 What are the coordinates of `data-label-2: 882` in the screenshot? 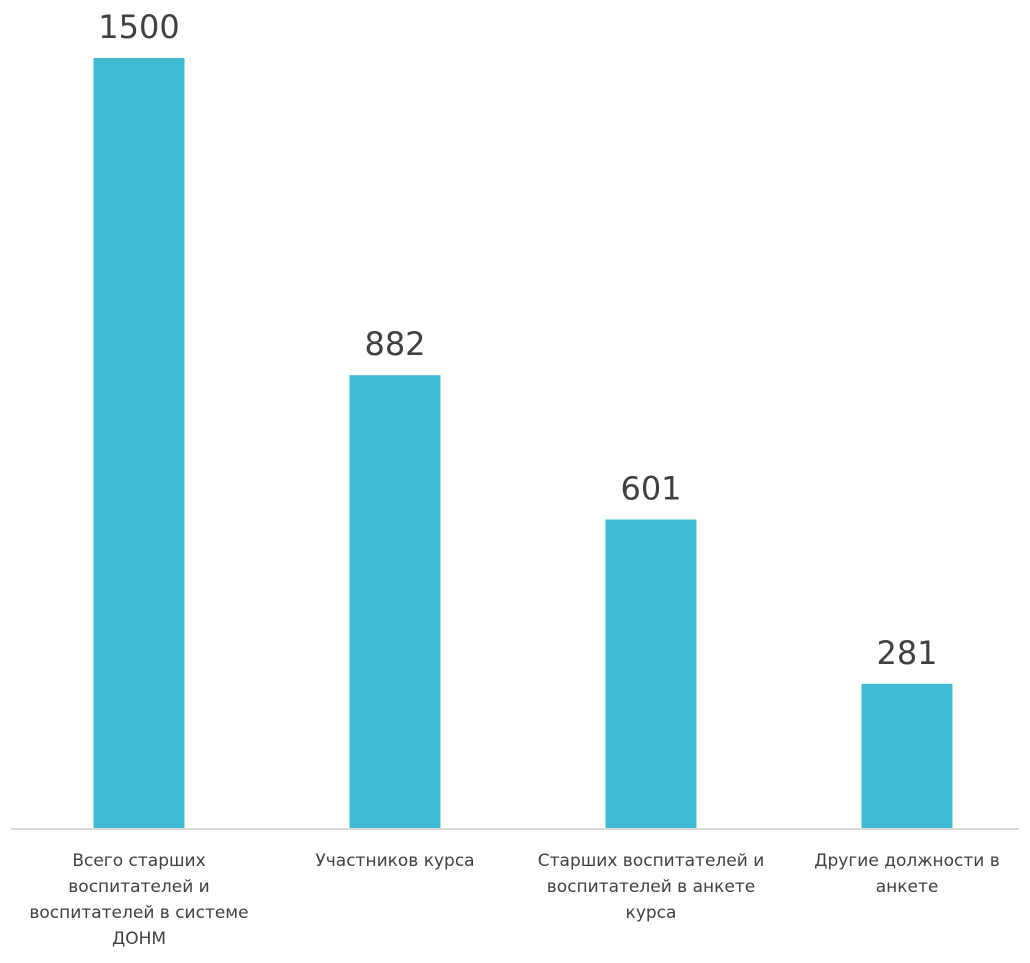 It's located at (394, 344).